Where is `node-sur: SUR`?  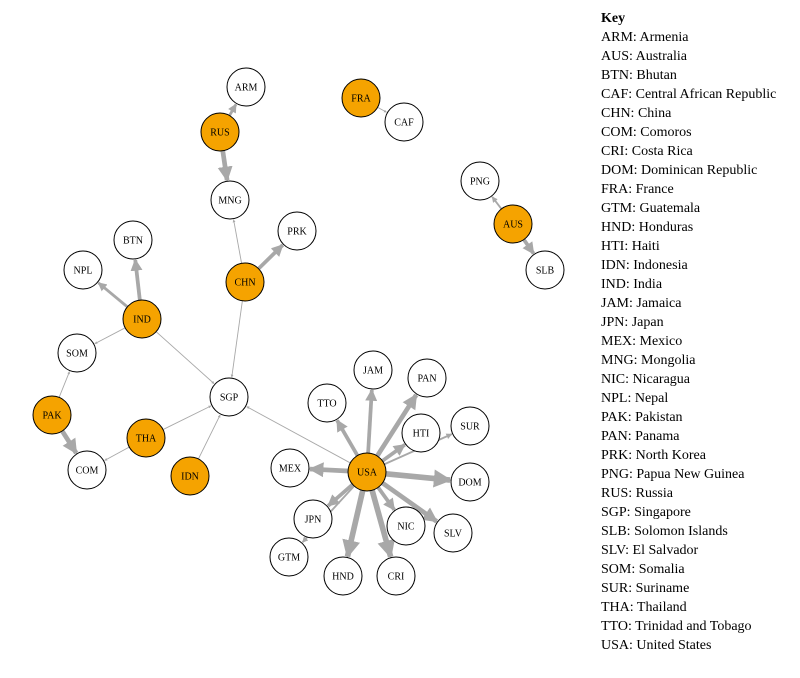
node-sur: SUR is located at coordinates (470, 426).